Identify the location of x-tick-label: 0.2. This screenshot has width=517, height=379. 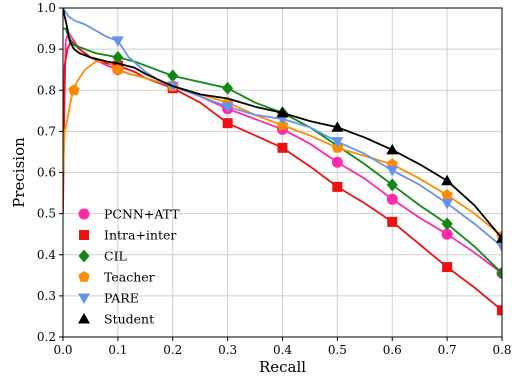
(172, 350).